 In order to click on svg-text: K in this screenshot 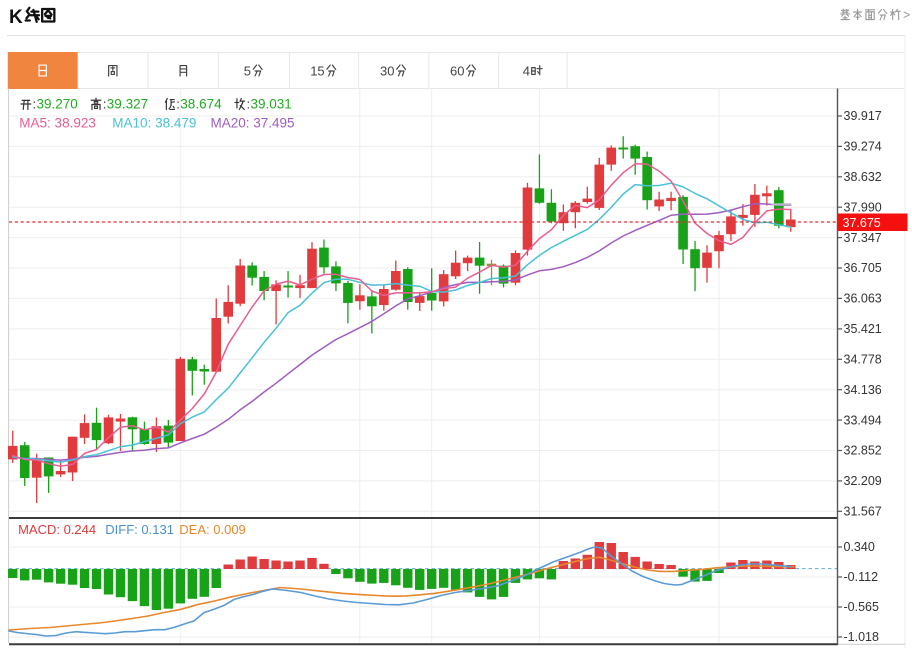, I will do `click(16, 17)`.